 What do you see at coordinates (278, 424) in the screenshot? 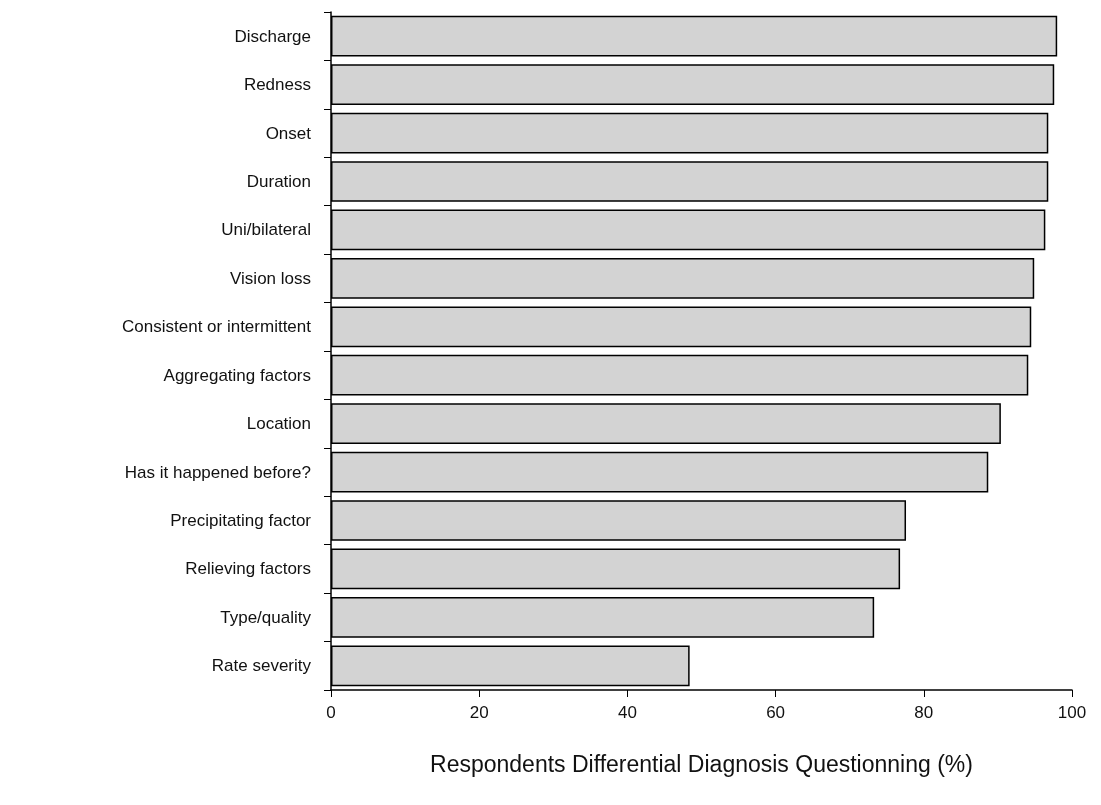
I see `y-tick-label: Location` at bounding box center [278, 424].